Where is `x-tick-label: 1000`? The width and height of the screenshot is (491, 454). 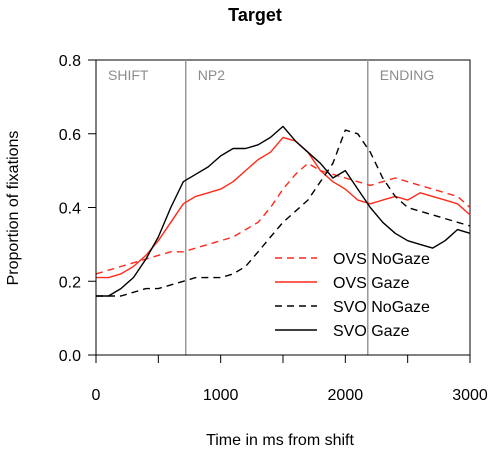
x-tick-label: 1000 is located at coordinates (221, 395).